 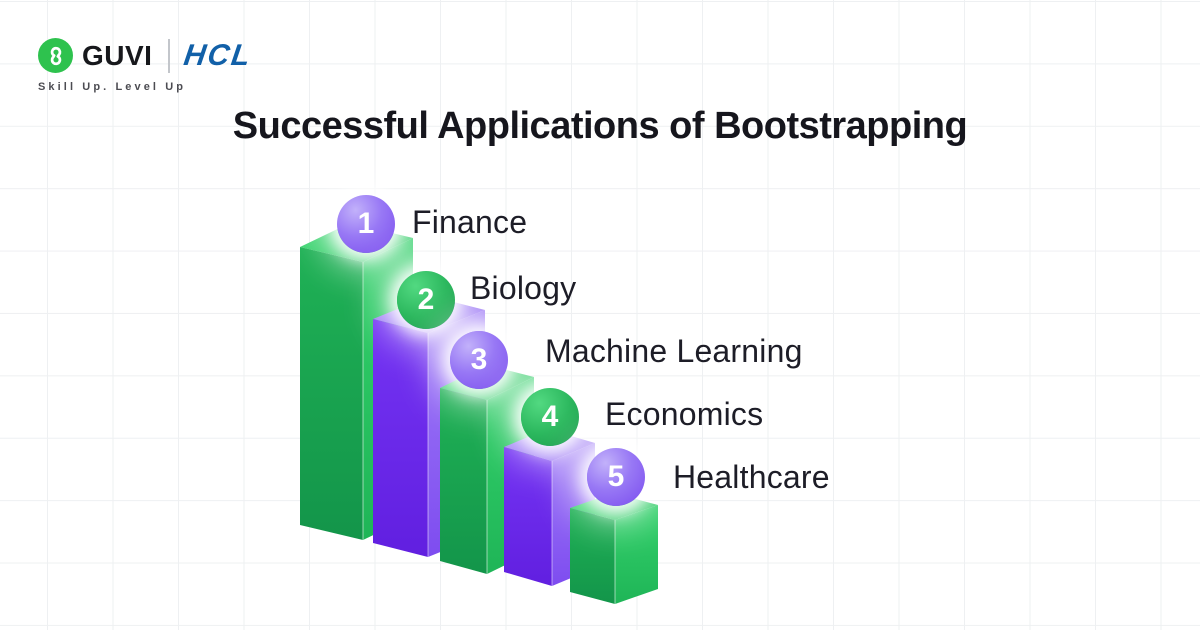 I want to click on category-label-finance: Finance, so click(x=470, y=222).